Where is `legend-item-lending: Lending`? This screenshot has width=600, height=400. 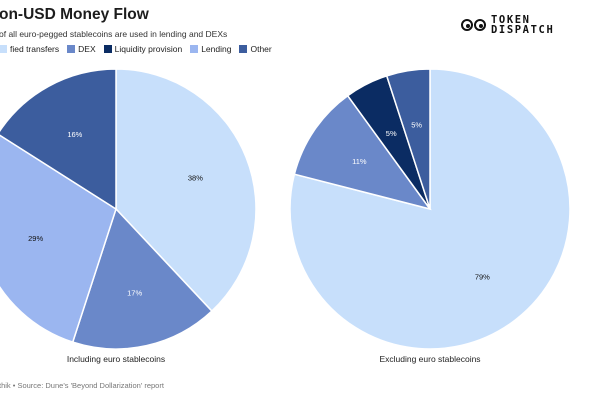
legend-item-lending: Lending is located at coordinates (210, 49).